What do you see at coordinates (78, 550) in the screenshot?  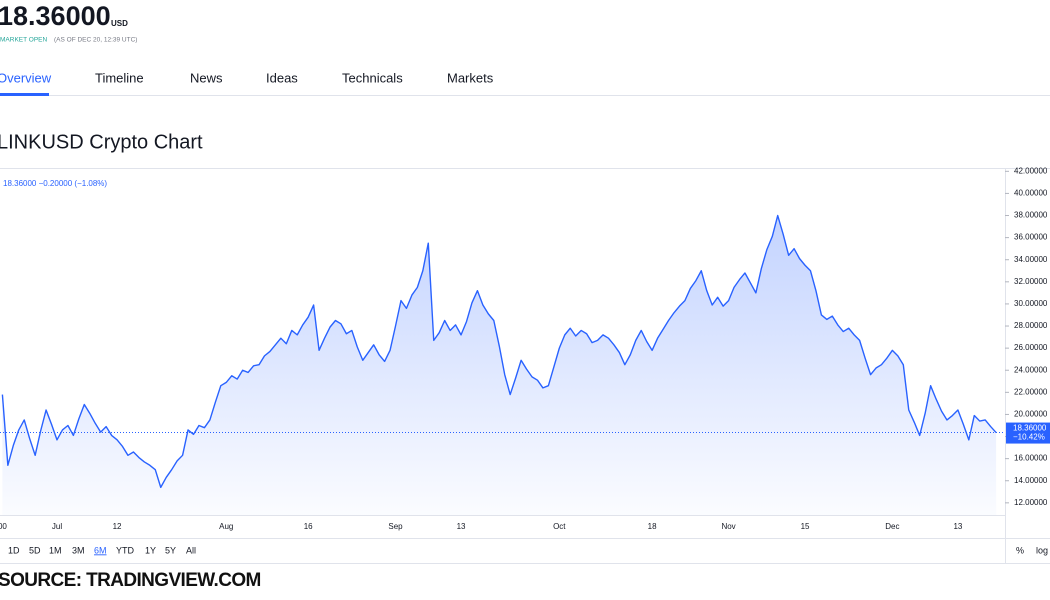 I see `range-button: 3M` at bounding box center [78, 550].